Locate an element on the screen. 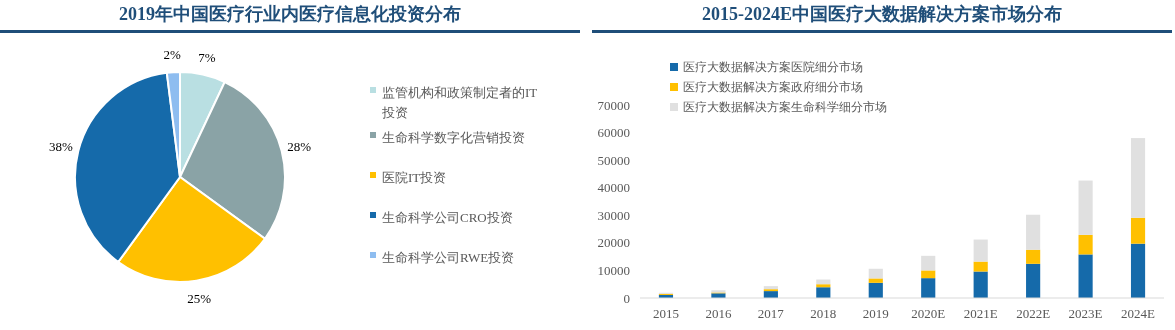  legend-label: 生命科学数字化营销投资 is located at coordinates (453, 137).